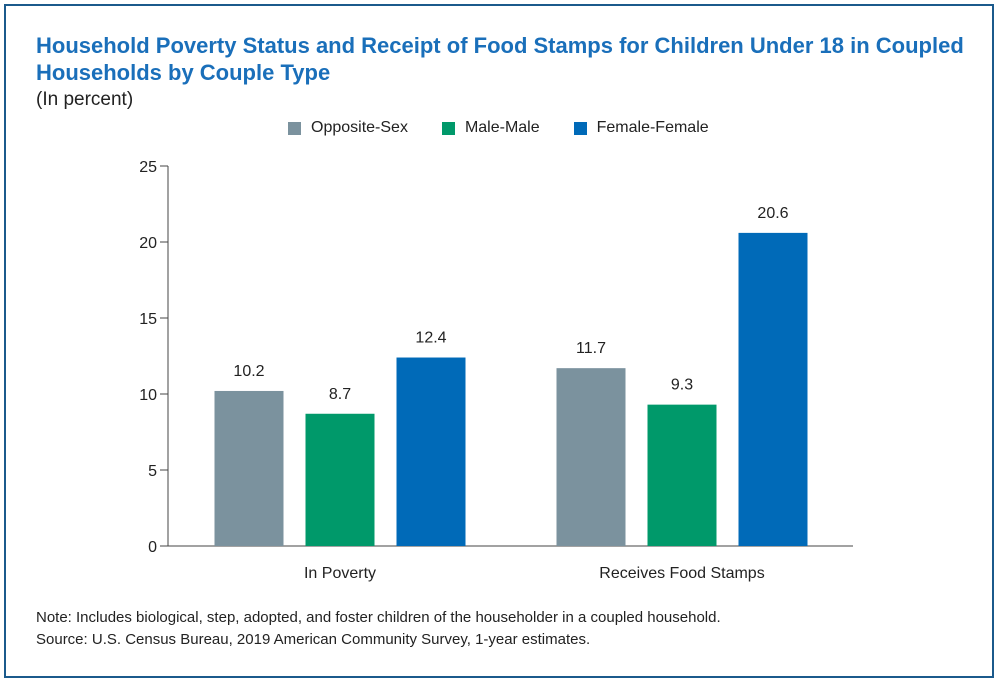  What do you see at coordinates (248, 371) in the screenshot?
I see `bar-value-label: 10.2` at bounding box center [248, 371].